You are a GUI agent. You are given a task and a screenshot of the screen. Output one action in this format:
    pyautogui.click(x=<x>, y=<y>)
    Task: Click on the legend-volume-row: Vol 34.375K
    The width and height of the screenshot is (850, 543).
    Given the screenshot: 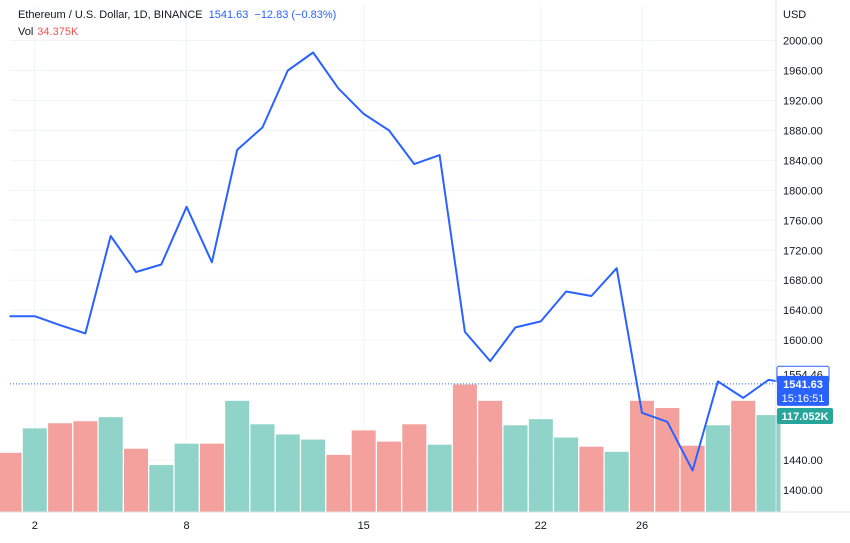 What is the action you would take?
    pyautogui.click(x=48, y=32)
    